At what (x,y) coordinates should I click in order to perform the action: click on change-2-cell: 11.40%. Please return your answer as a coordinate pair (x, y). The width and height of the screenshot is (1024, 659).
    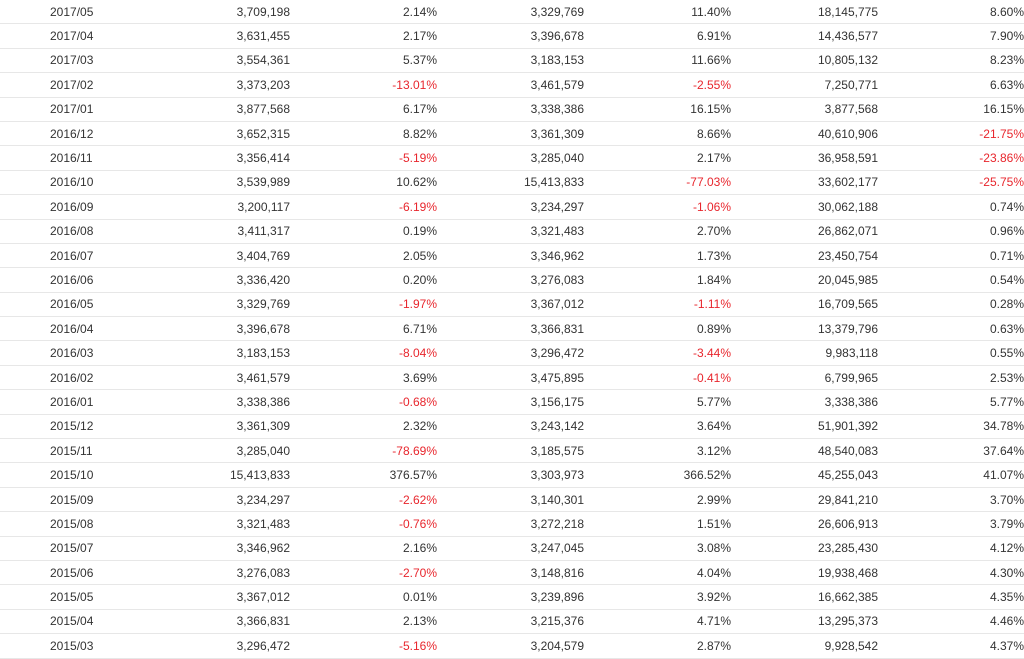
    Looking at the image, I should click on (657, 12).